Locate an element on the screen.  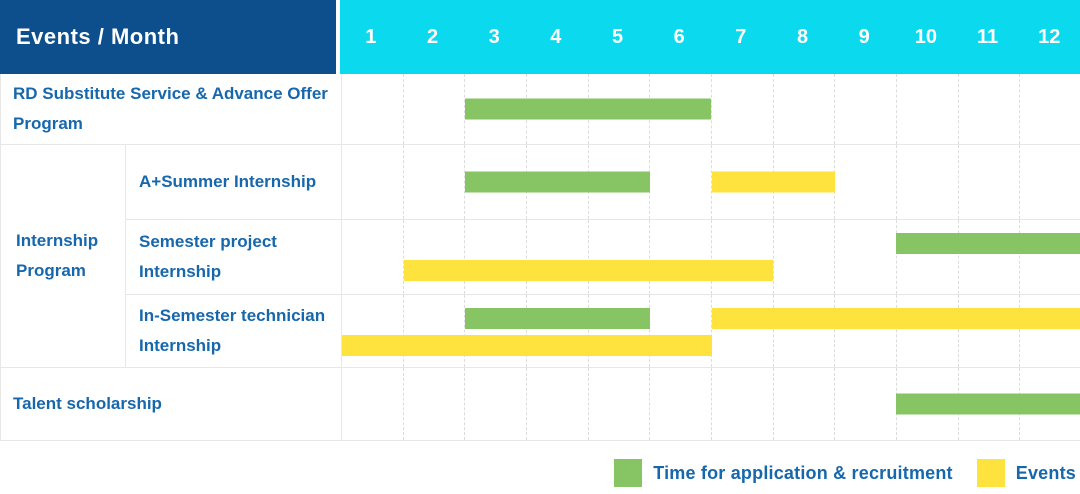
month-label: 4 is located at coordinates (556, 36).